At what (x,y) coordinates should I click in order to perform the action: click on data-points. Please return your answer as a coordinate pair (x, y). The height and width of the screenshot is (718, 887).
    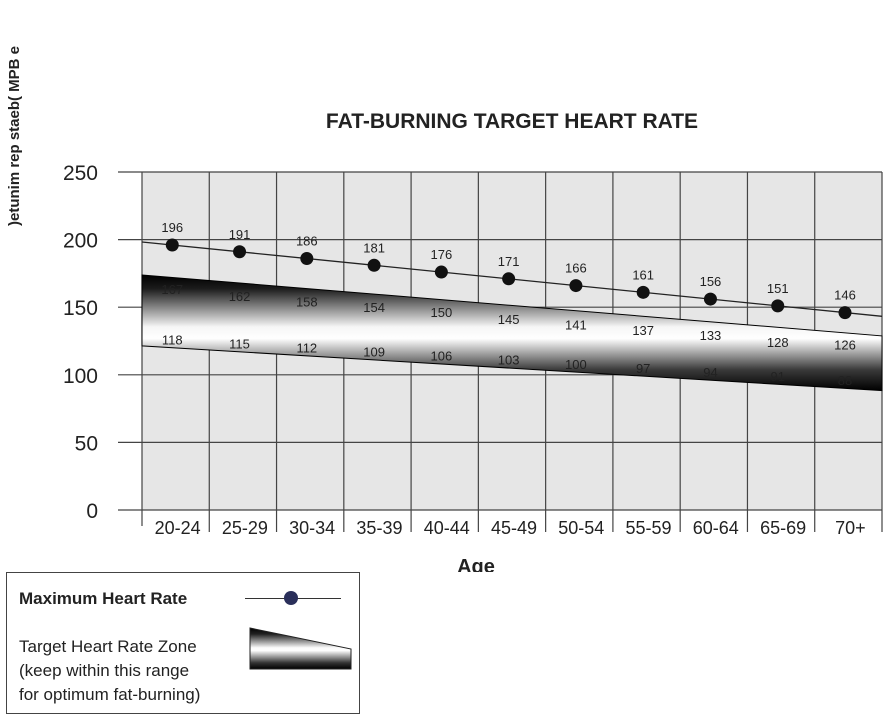
    Looking at the image, I should click on (508, 279).